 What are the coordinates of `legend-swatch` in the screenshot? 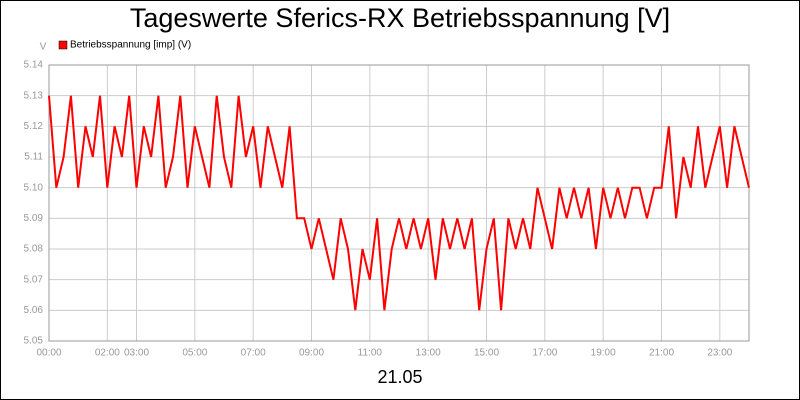 It's located at (63, 45).